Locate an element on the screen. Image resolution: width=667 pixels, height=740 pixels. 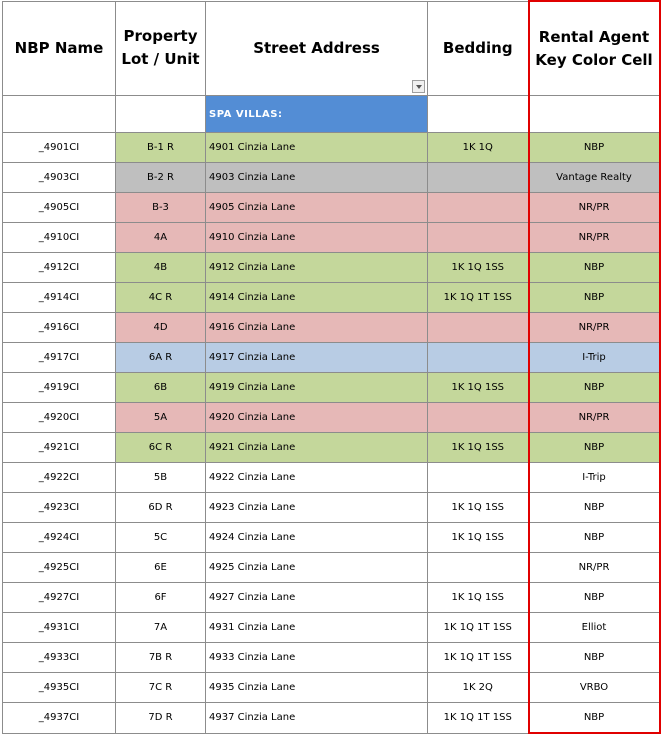
filter-dropdown-icon is located at coordinates (418, 86).